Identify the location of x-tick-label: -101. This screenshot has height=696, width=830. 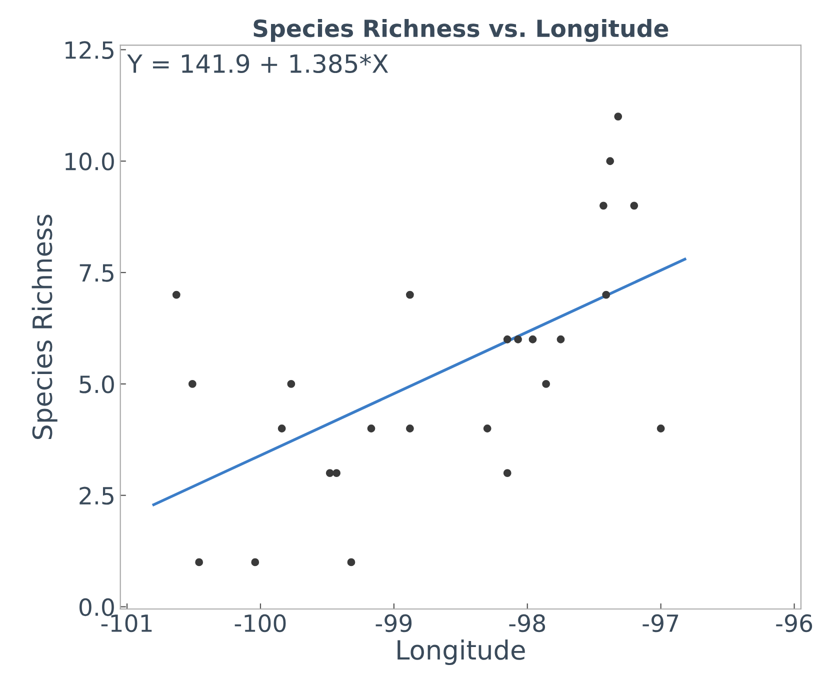
(126, 623).